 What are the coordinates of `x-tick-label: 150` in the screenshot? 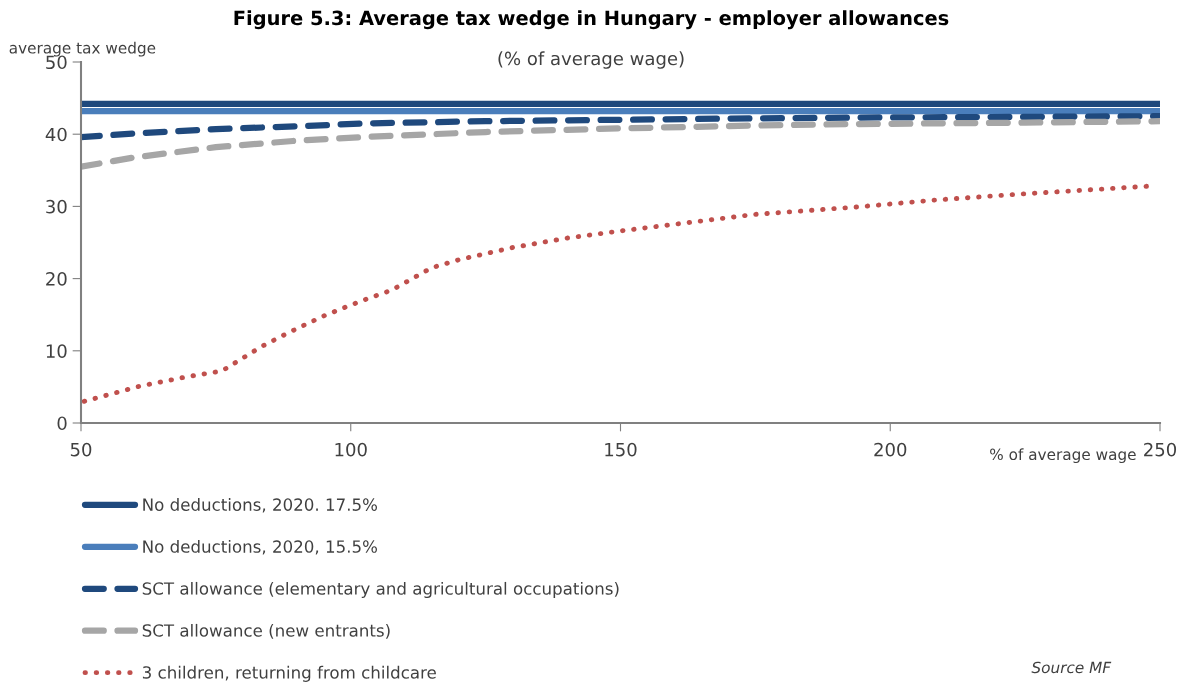 It's located at (621, 449).